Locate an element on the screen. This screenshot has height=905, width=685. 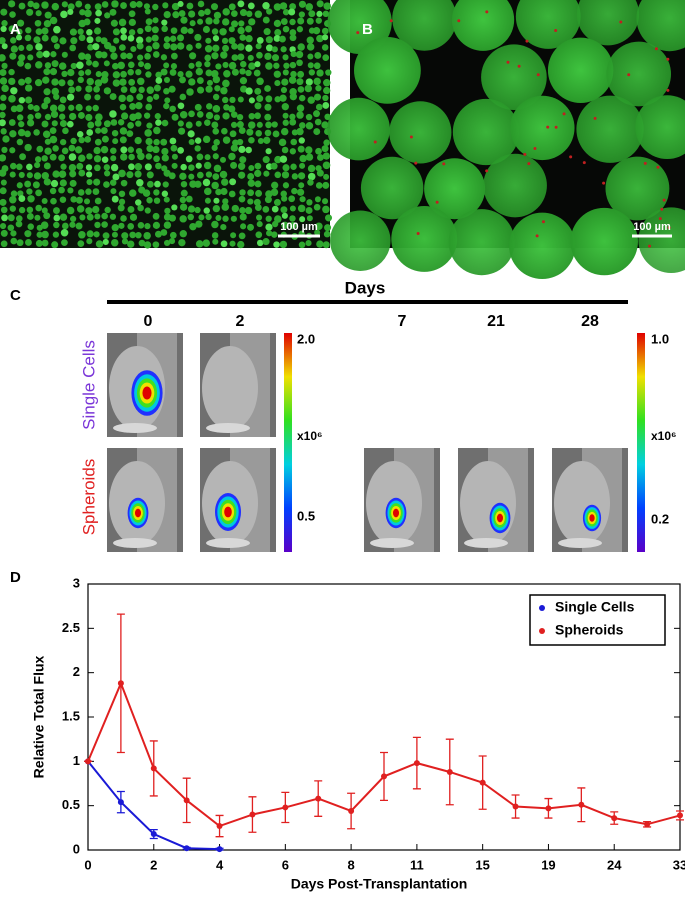
row-label: Spheroids is located at coordinates (88, 497).